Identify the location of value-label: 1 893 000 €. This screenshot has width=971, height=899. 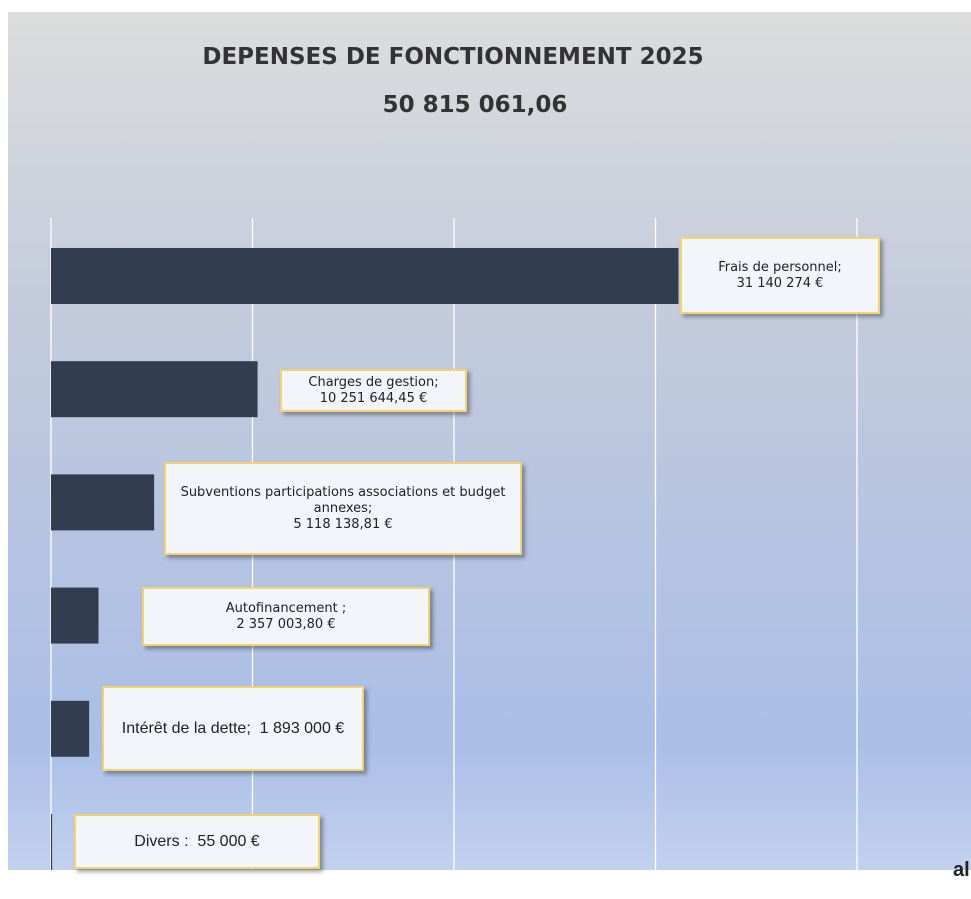
(302, 728).